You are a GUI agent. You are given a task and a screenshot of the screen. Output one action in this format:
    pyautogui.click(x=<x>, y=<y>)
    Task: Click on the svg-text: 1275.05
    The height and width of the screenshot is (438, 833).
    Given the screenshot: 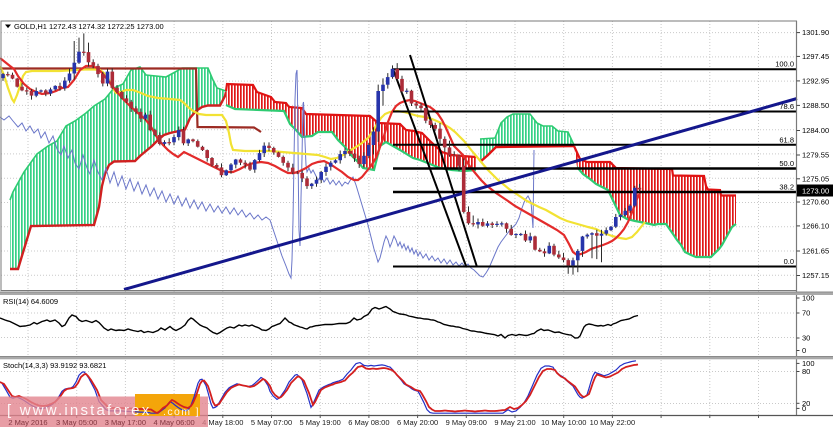 What is the action you would take?
    pyautogui.click(x=815, y=178)
    